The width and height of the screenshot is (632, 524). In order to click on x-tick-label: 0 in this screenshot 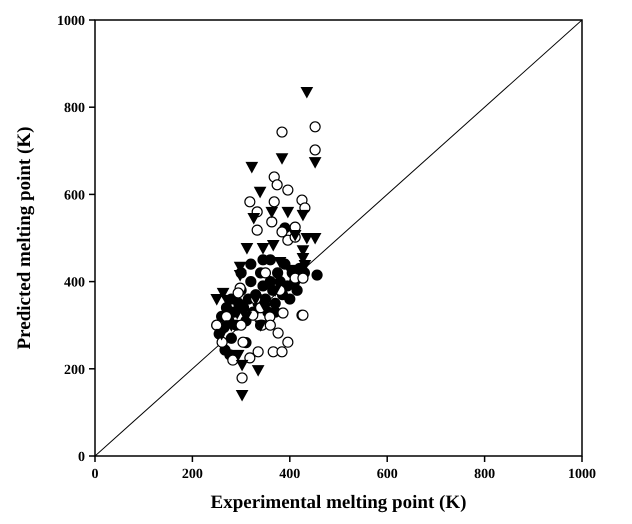, I will do `click(95, 474)`.